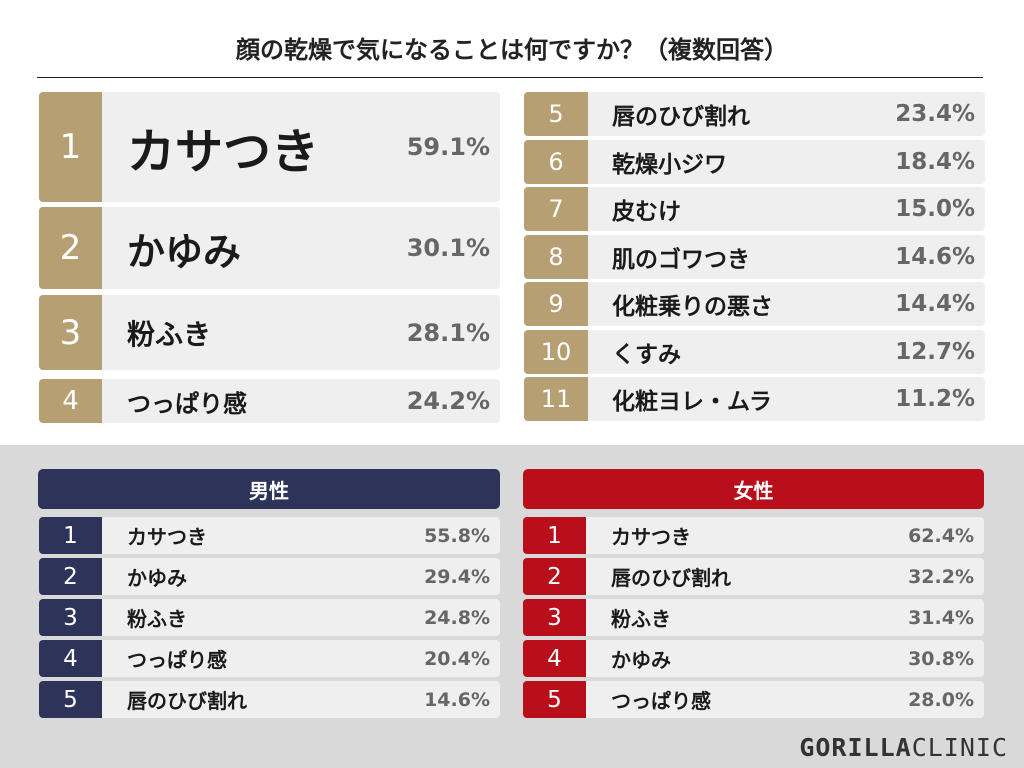 The width and height of the screenshot is (1024, 768). I want to click on item-label: くすみ, so click(646, 354).